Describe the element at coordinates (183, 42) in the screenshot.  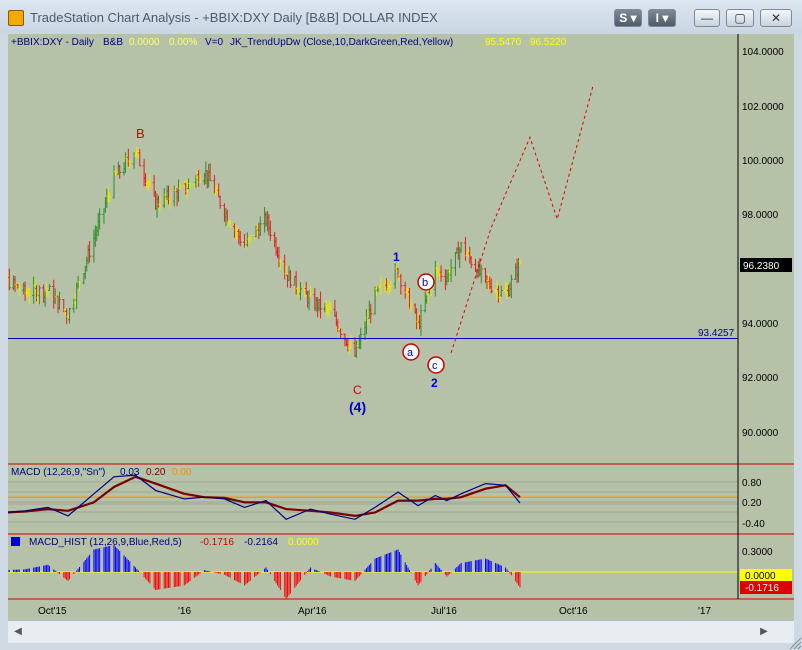
I see `header-change-pct: 0.00%` at that location.